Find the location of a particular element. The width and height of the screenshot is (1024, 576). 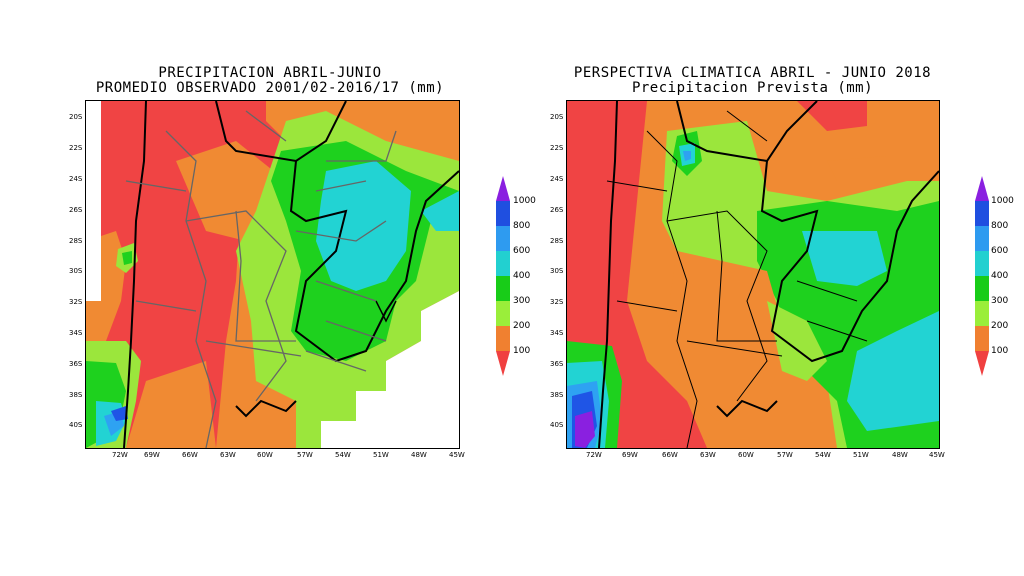

right-colorbar-graphic is located at coordinates (982, 276).